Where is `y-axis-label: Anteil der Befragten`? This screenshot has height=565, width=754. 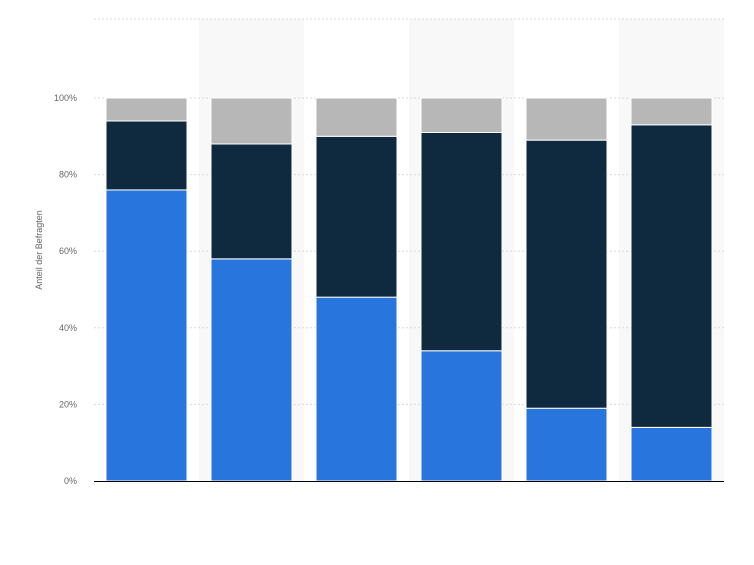
y-axis-label: Anteil der Befragten is located at coordinates (39, 250).